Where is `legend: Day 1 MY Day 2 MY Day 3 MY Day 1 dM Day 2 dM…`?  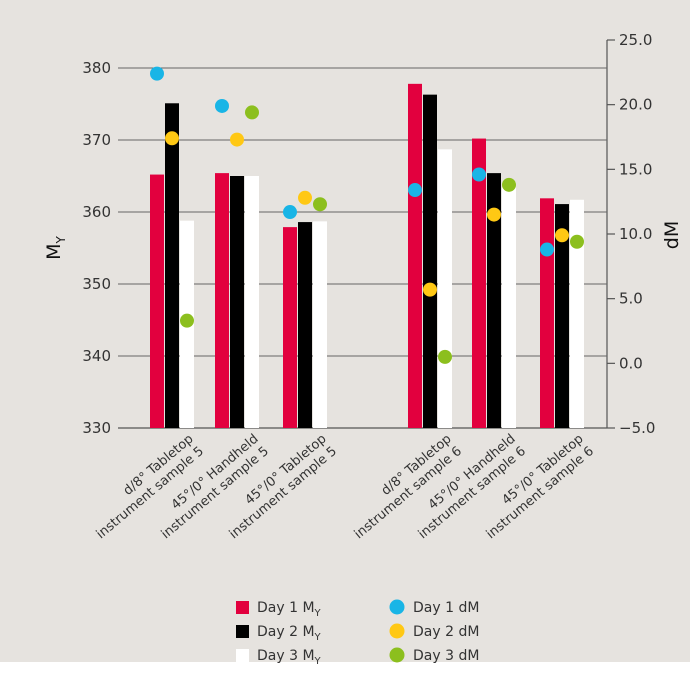
legend: Day 1 MY Day 2 MY Day 3 MY Day 1 dM Day 2 dM… is located at coordinates (357, 633).